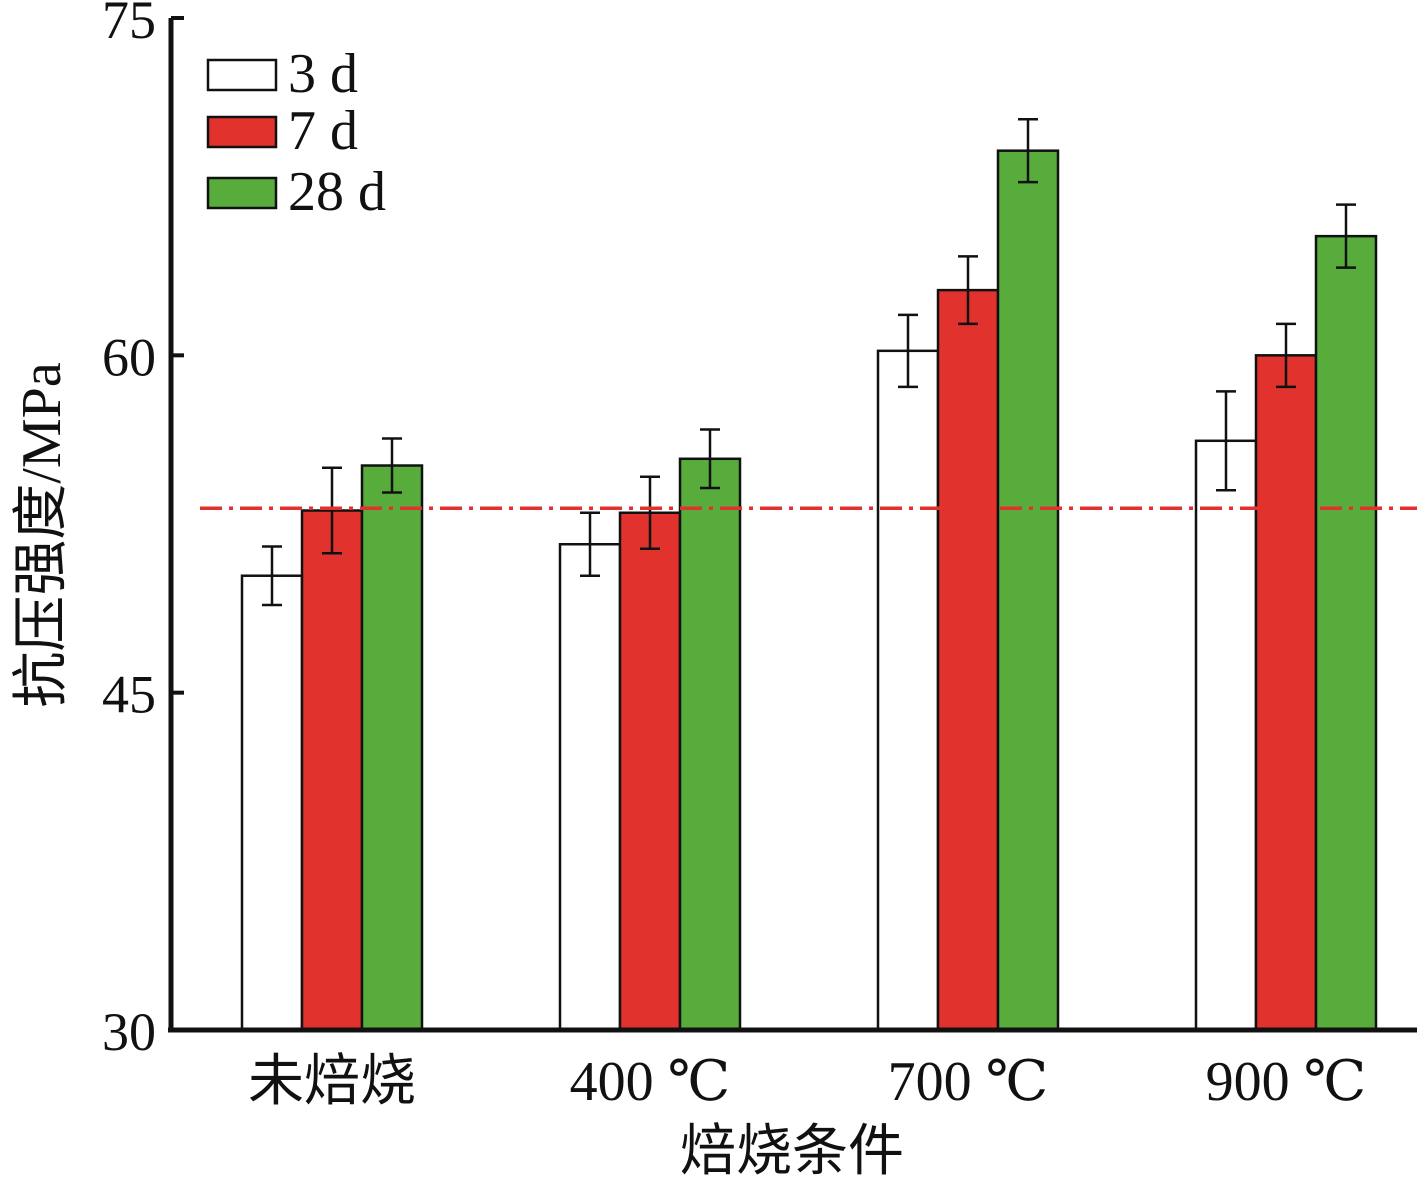  What do you see at coordinates (129, 695) in the screenshot?
I see `y-tick-label: 45` at bounding box center [129, 695].